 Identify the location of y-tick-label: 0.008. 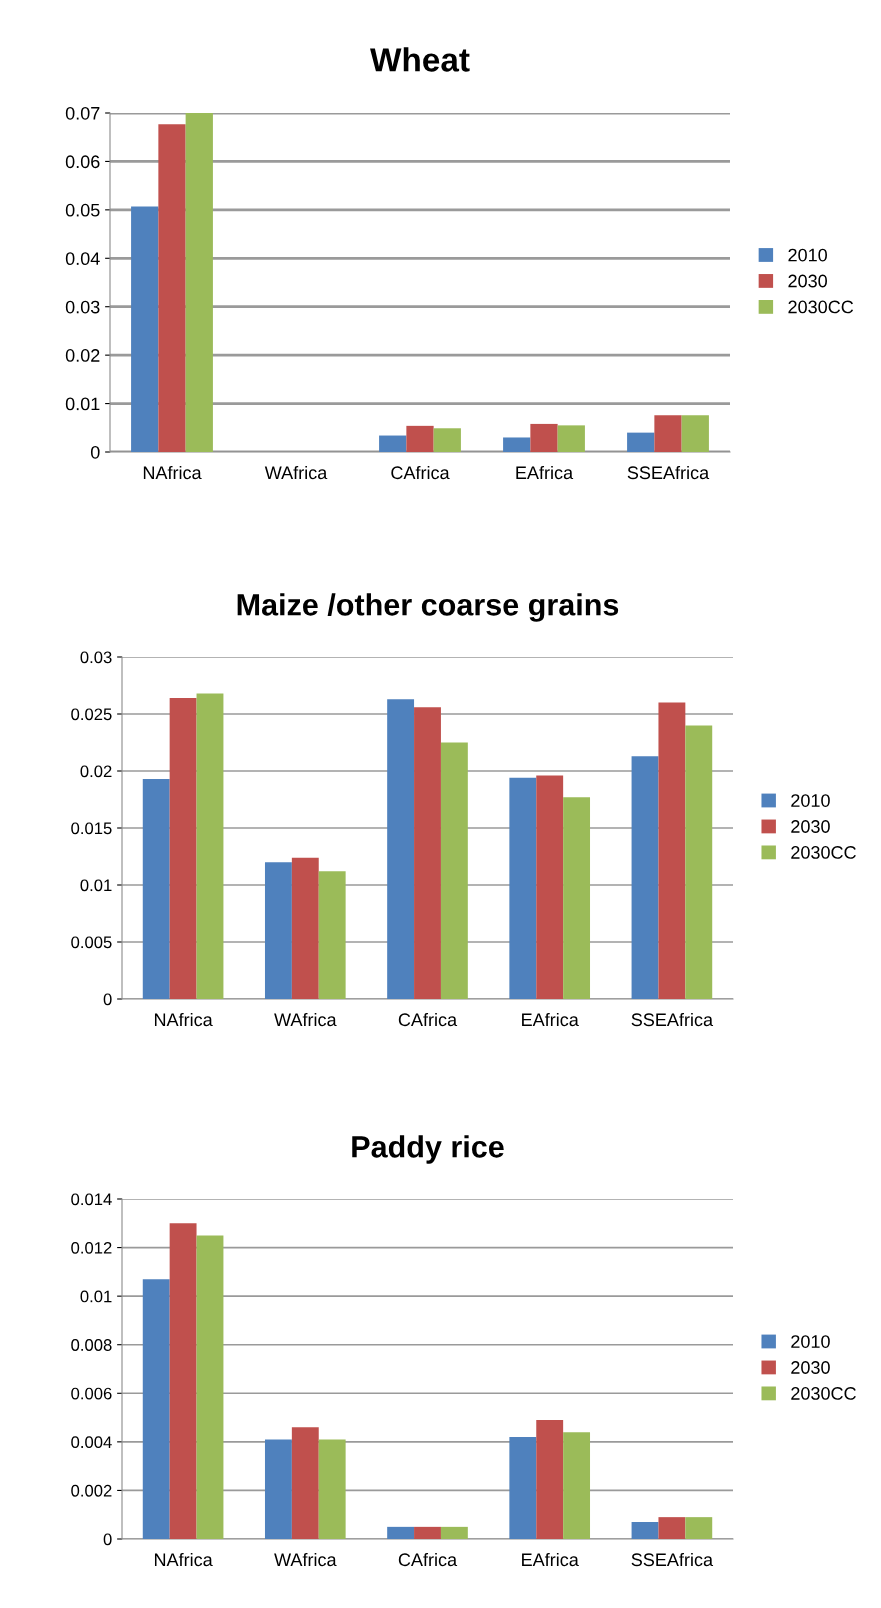
(91, 1345).